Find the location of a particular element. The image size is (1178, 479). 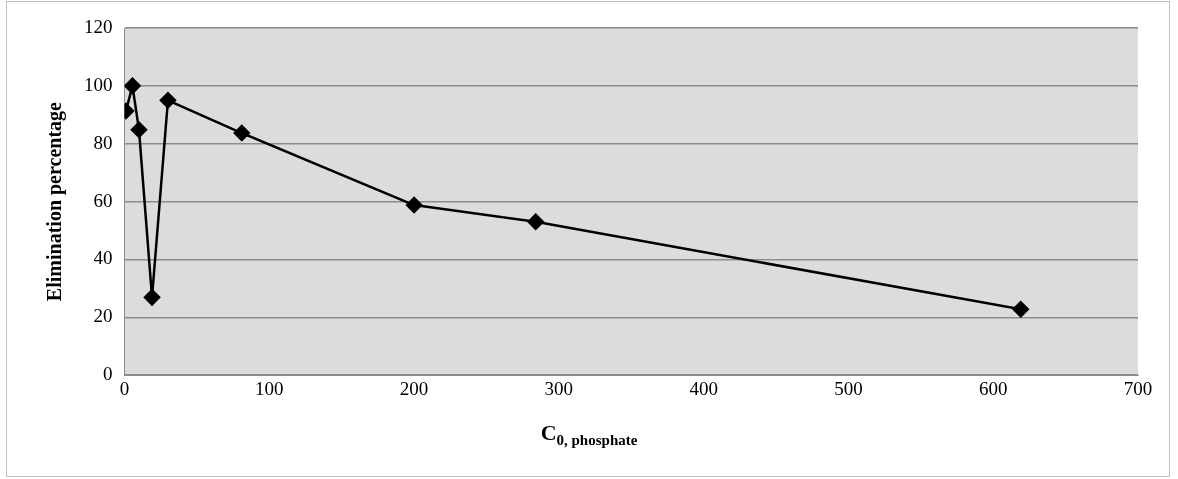

x-tick-label: 0 is located at coordinates (124, 388).